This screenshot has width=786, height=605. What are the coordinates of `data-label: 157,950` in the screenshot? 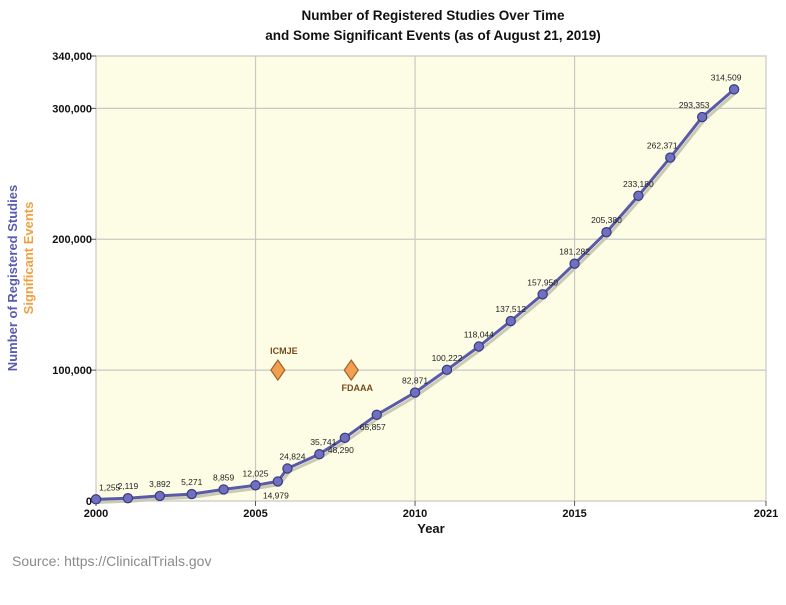 It's located at (542, 282).